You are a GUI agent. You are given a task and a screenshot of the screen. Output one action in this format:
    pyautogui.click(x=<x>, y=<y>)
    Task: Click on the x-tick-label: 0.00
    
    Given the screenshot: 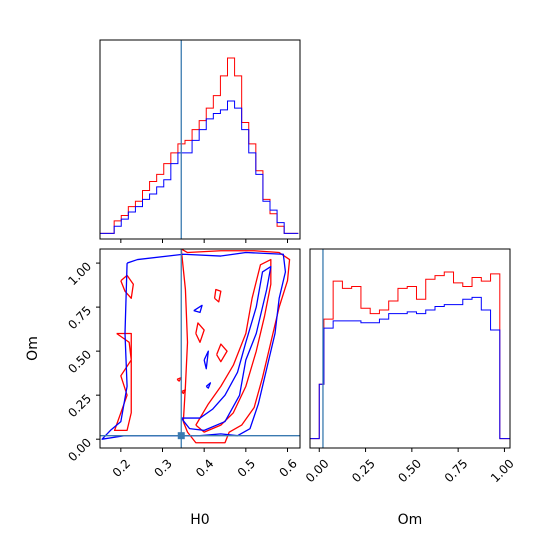 What is the action you would take?
    pyautogui.click(x=317, y=470)
    